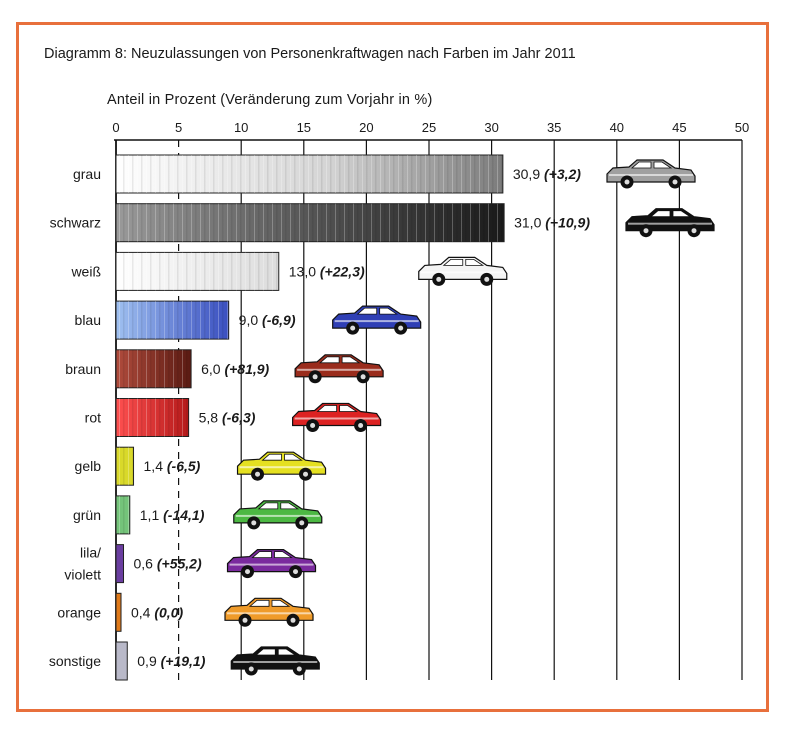  What do you see at coordinates (529, 223) in the screenshot?
I see `value-number: 31,0` at bounding box center [529, 223].